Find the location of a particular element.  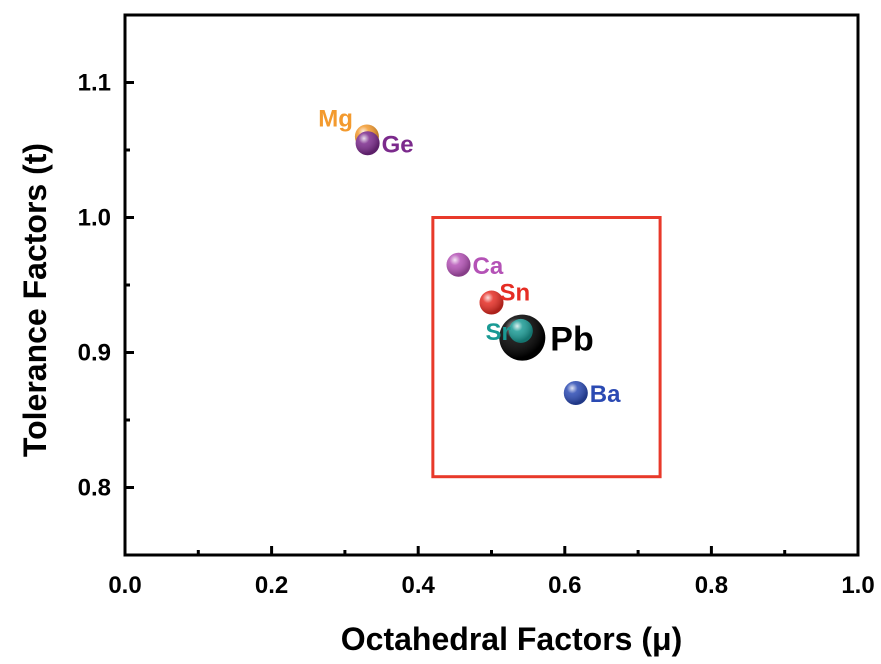

x-tick-label: 0.2 is located at coordinates (271, 585).